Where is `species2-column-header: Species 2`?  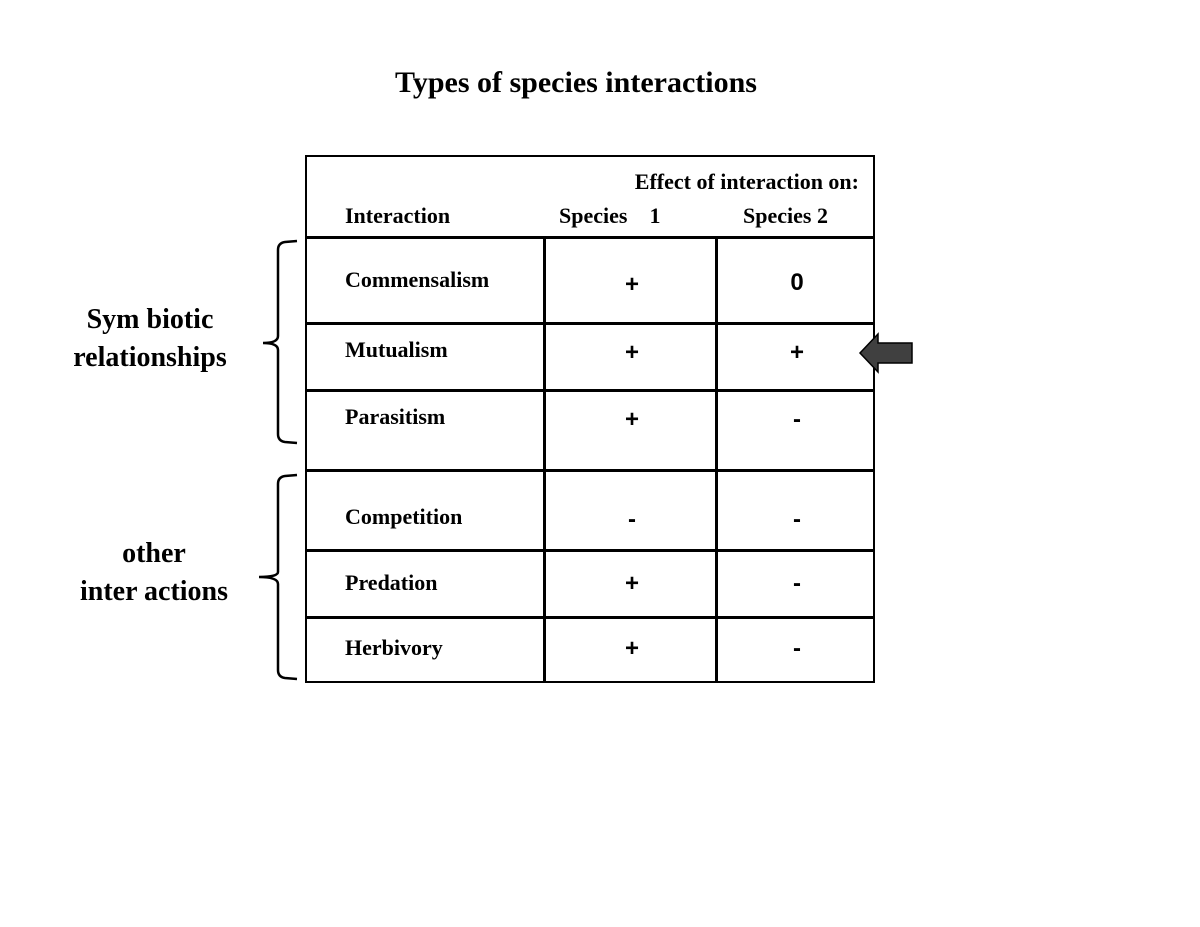 species2-column-header: Species 2 is located at coordinates (785, 215).